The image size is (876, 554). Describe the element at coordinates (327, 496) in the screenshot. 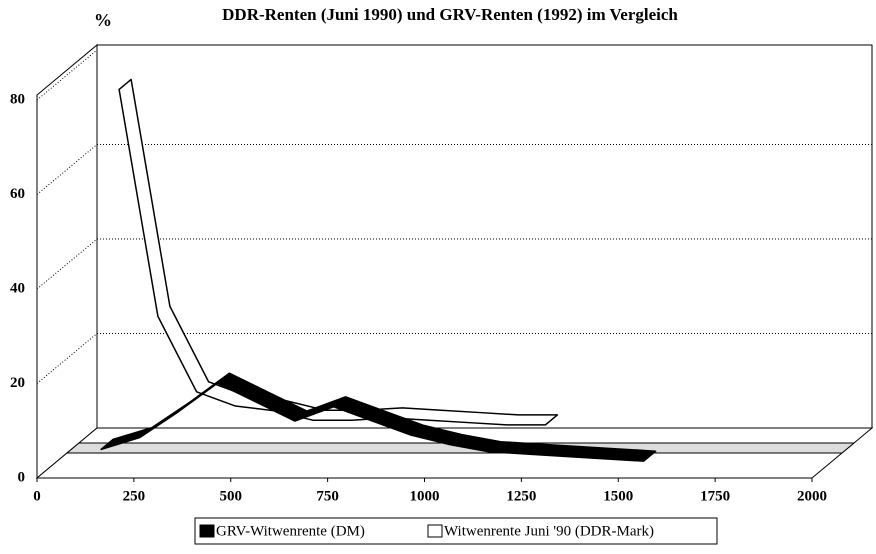

I see `x-tick-label: 750` at that location.